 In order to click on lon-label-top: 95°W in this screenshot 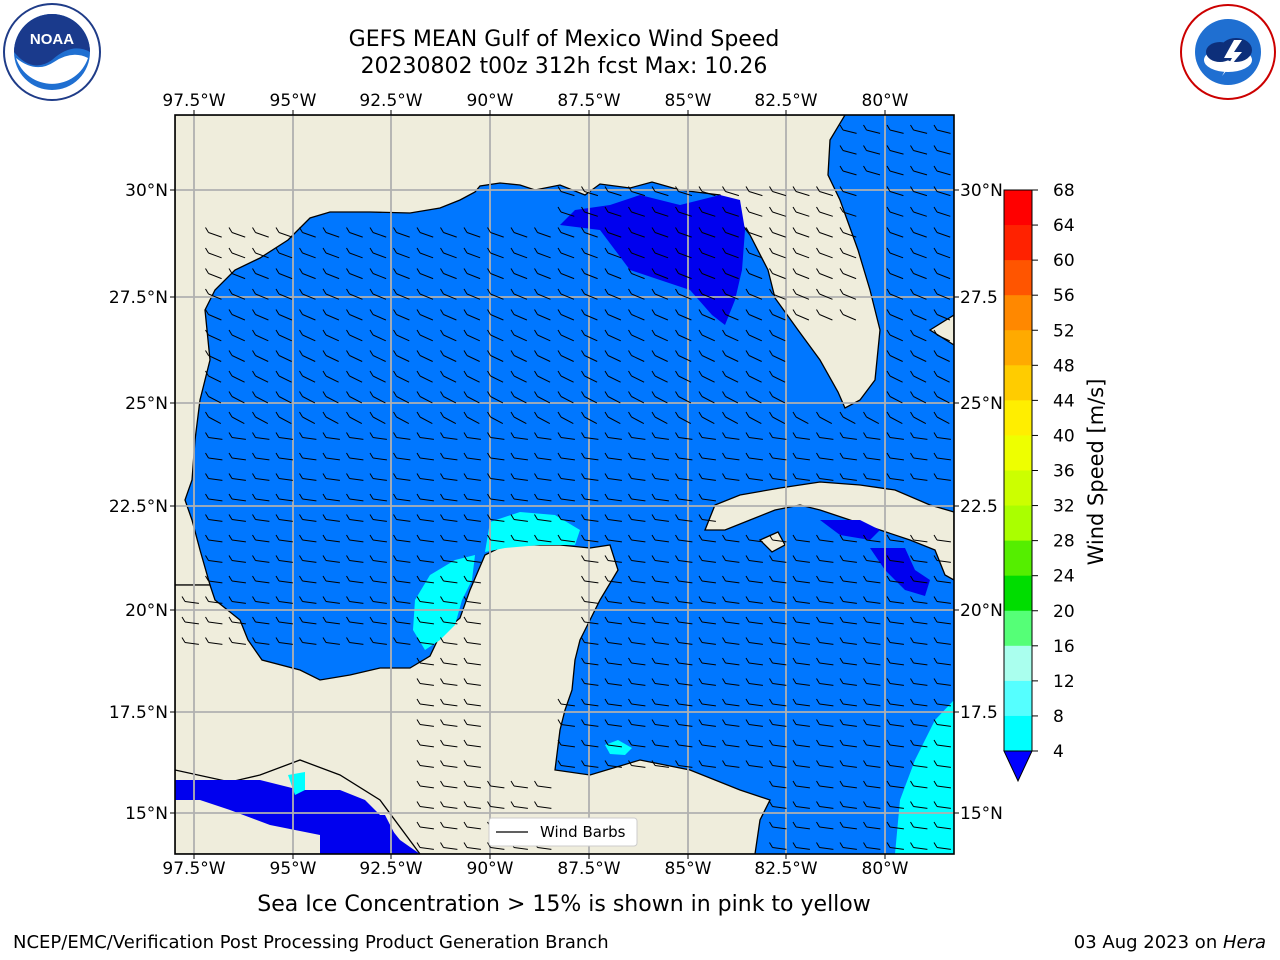, I will do `click(293, 101)`.